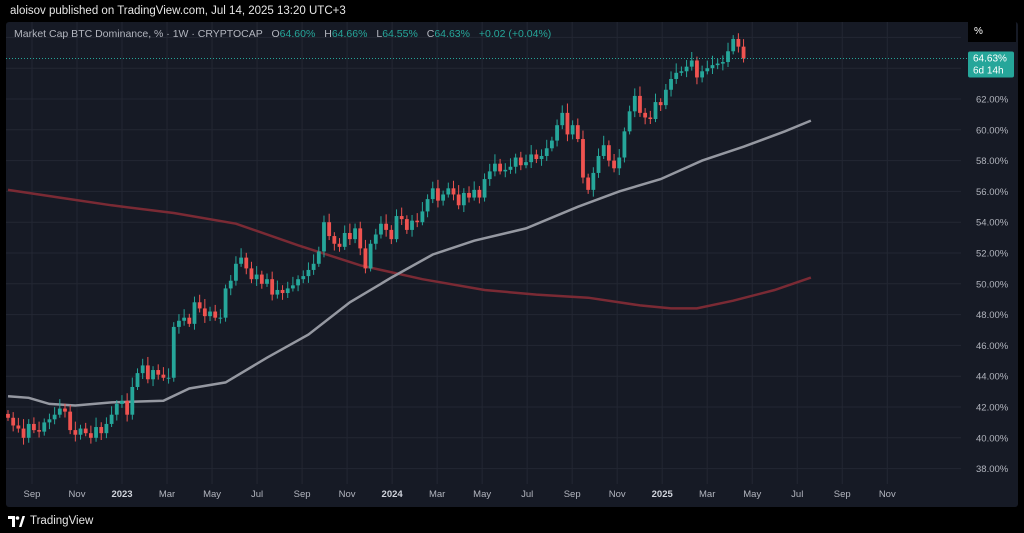 This screenshot has height=533, width=1024. What do you see at coordinates (328, 34) in the screenshot?
I see `high-label: H` at bounding box center [328, 34].